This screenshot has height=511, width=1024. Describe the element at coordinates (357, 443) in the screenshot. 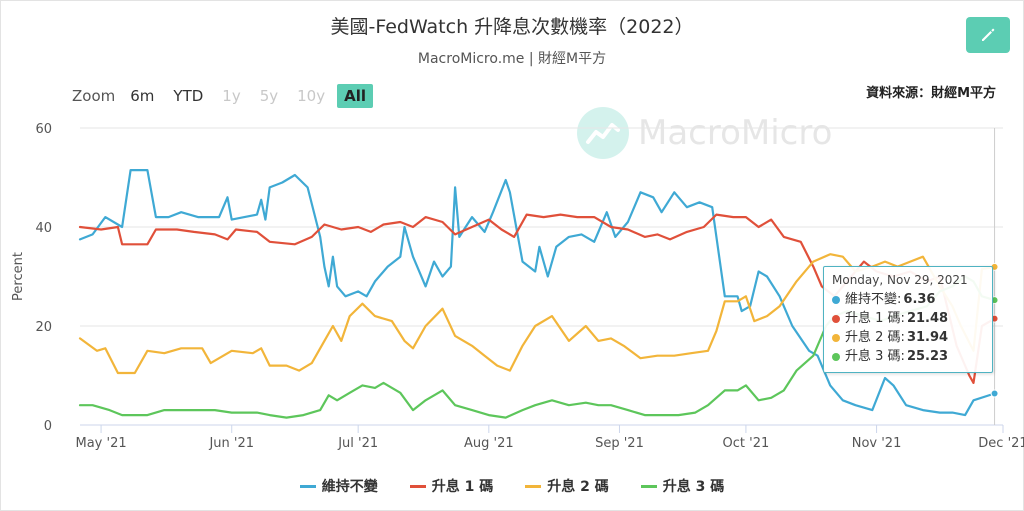

I see `x-tick-label: Jul '21` at that location.